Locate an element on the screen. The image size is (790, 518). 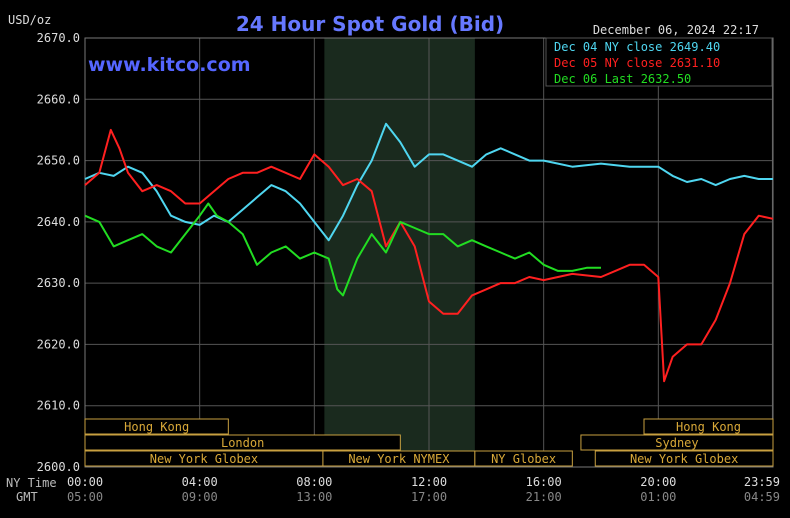
x-tick-label-ny: 04:00 is located at coordinates (200, 482).